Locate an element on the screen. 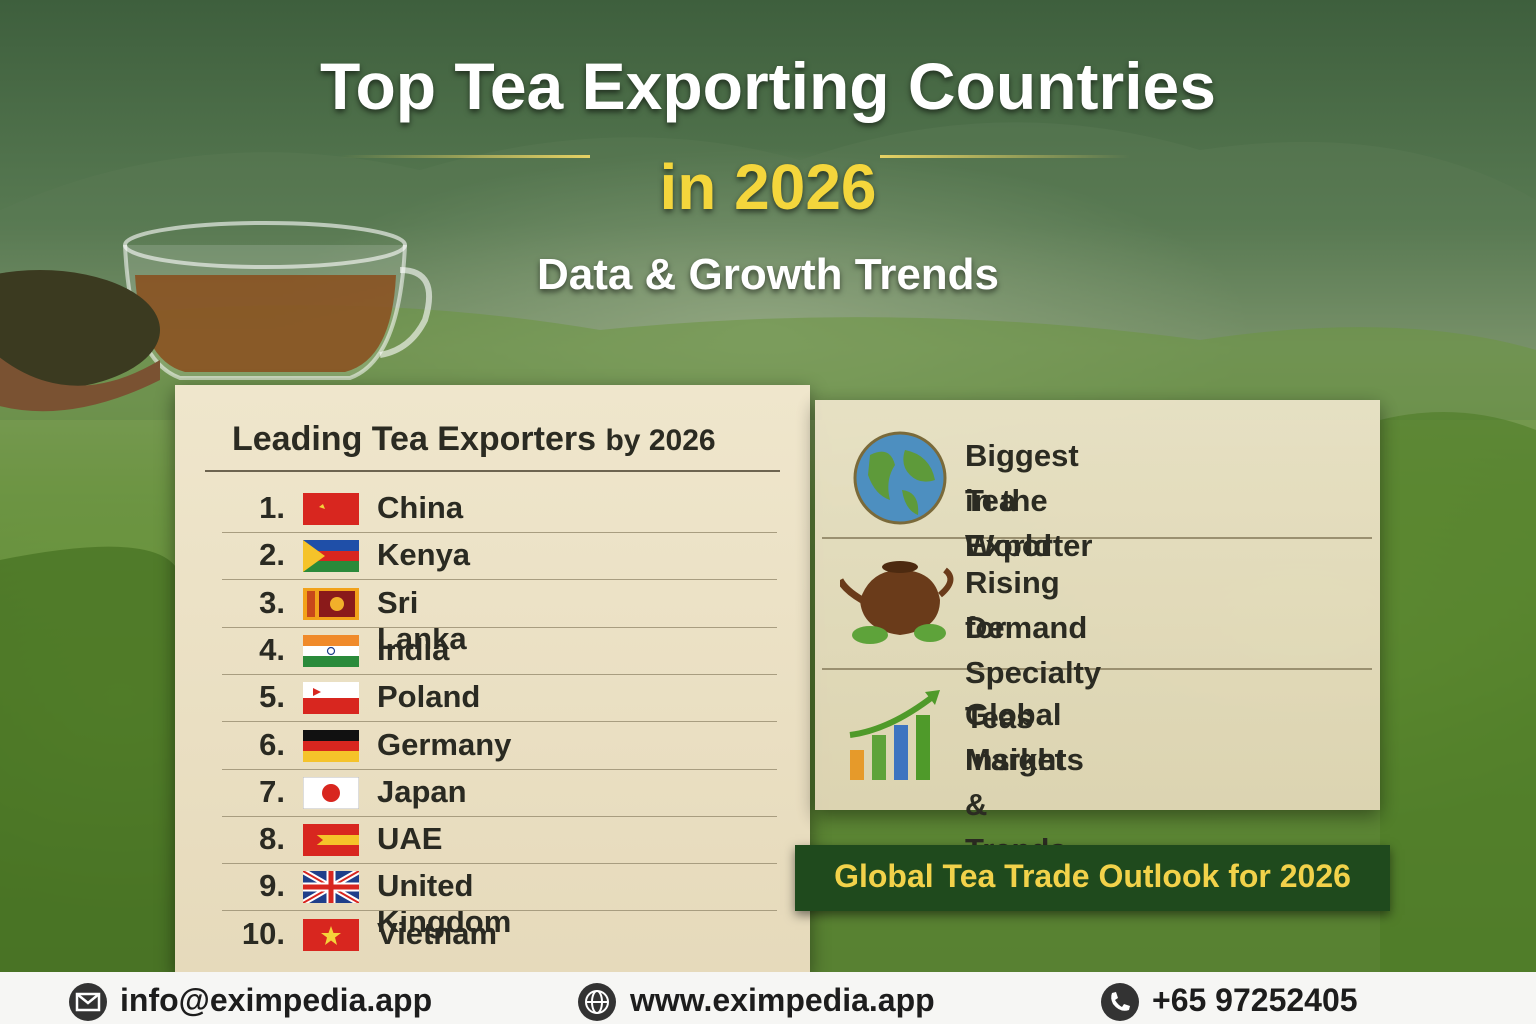 This screenshot has width=1536, height=1024. rank-number: 6. is located at coordinates (272, 744).